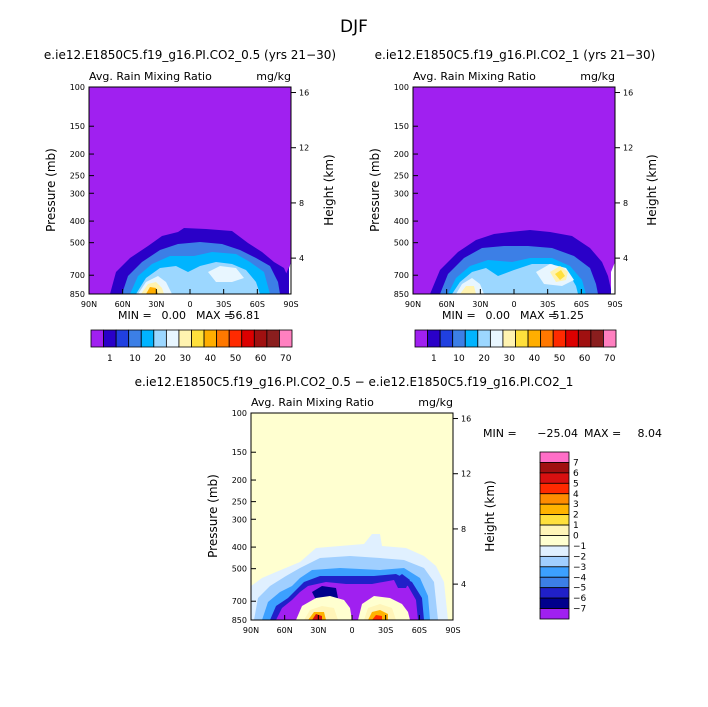 The width and height of the screenshot is (708, 707). What do you see at coordinates (535, 359) in the screenshot?
I see `panel-2-colorbar-label: 40` at bounding box center [535, 359].